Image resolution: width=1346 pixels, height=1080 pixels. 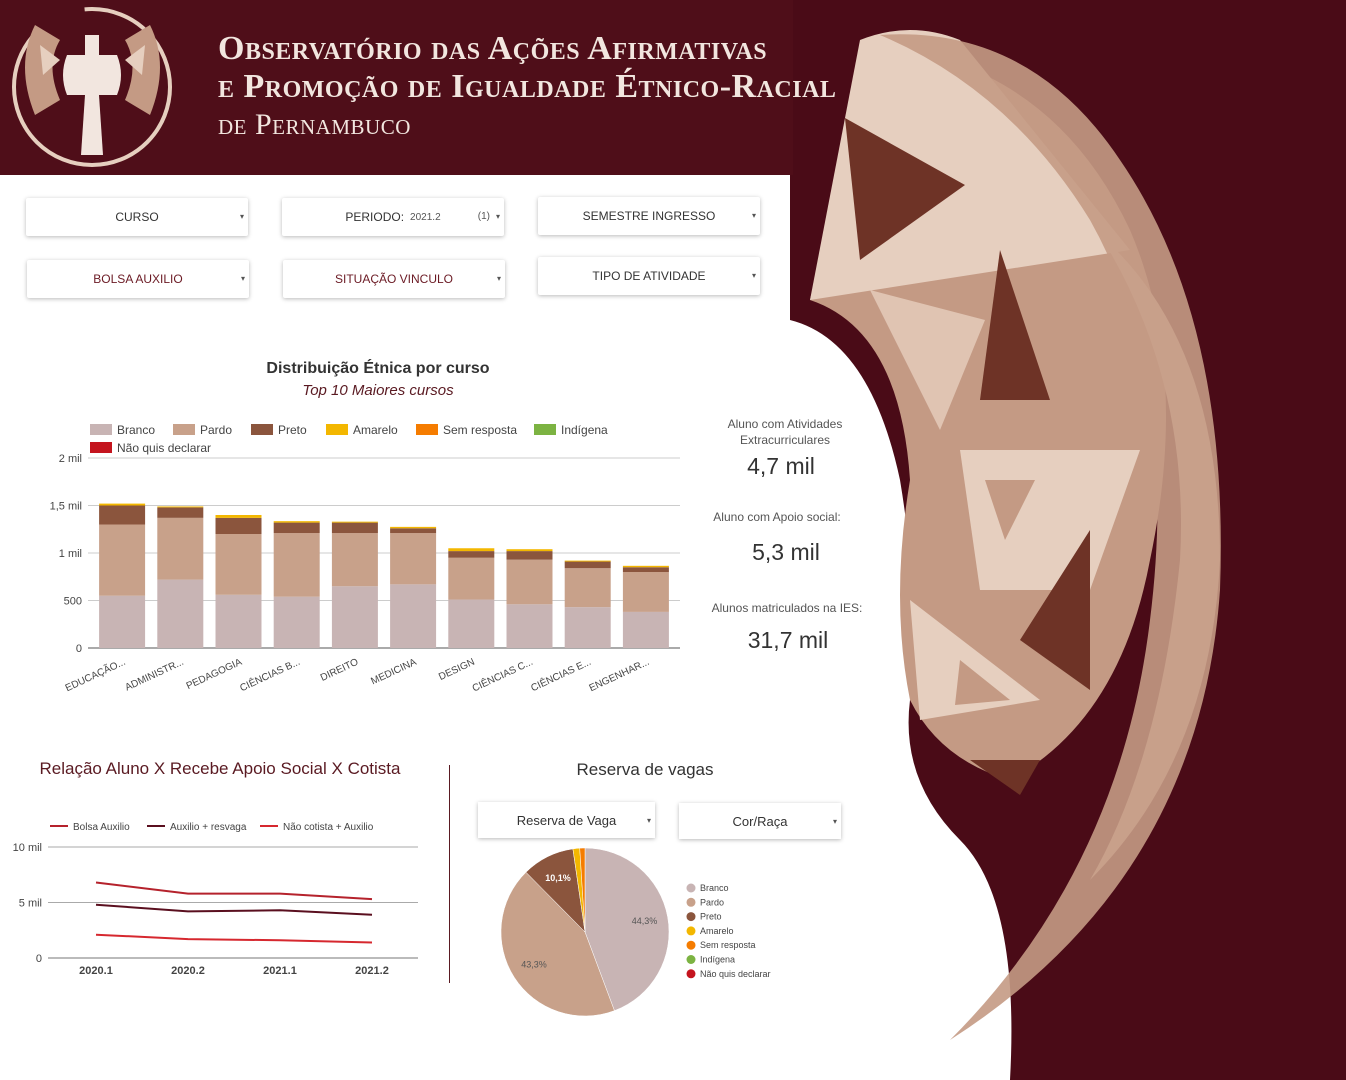 What do you see at coordinates (214, 674) in the screenshot?
I see `x-tick-label: PEDAGOGIA` at bounding box center [214, 674].